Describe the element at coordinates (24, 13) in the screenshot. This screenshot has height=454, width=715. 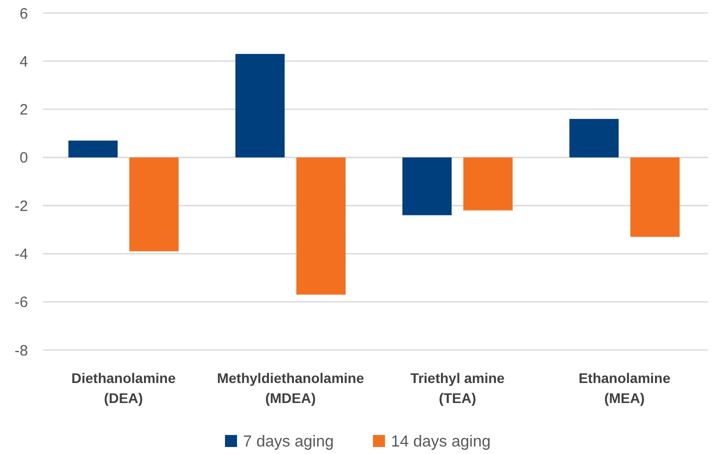
I see `y-tick-label: 6` at that location.